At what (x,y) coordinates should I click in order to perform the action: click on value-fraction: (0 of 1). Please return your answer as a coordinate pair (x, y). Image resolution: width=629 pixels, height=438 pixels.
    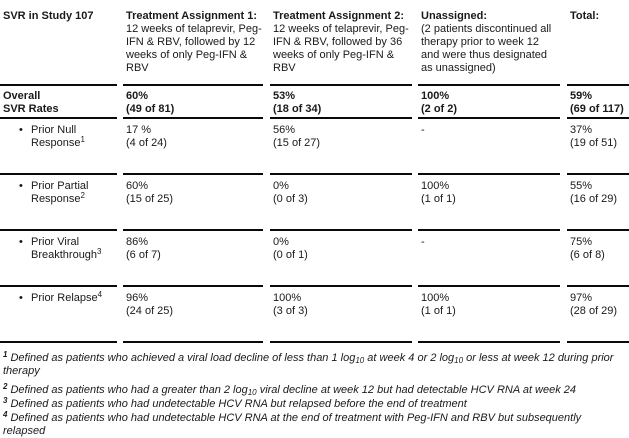
    Looking at the image, I should click on (290, 255).